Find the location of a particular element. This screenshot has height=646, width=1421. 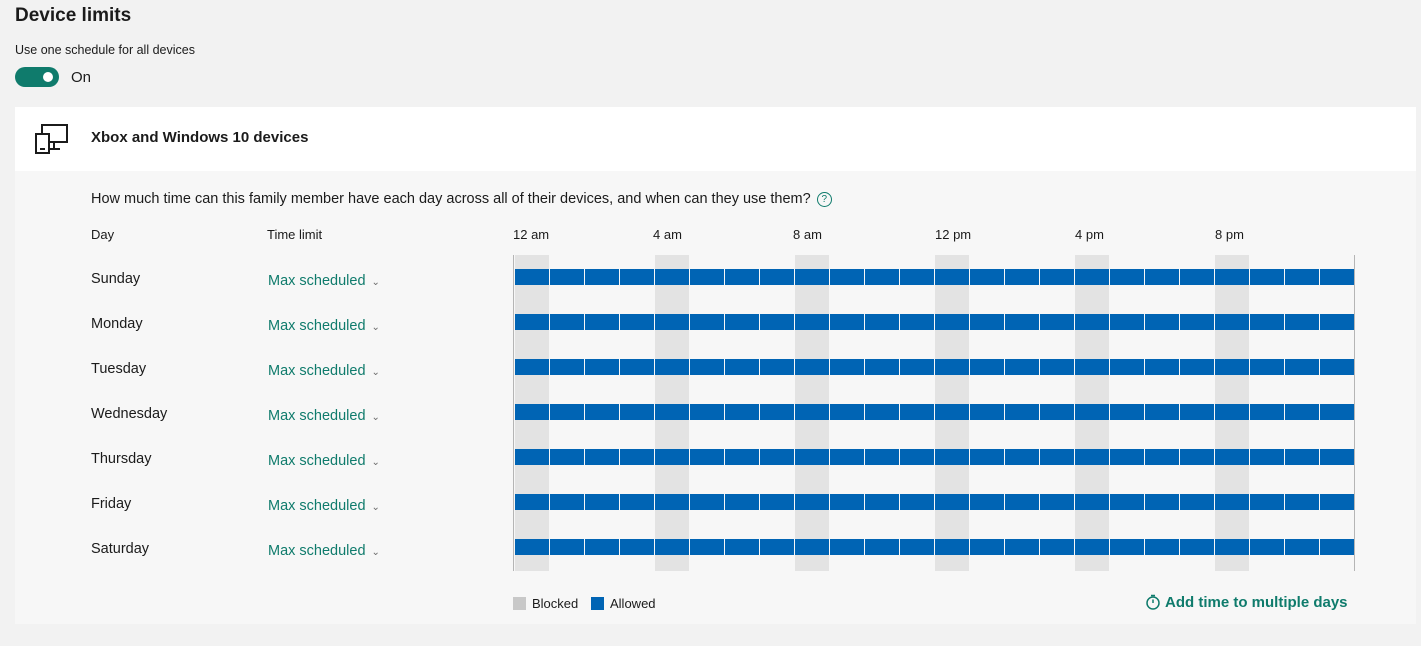

schedule-toggle is located at coordinates (37, 77).